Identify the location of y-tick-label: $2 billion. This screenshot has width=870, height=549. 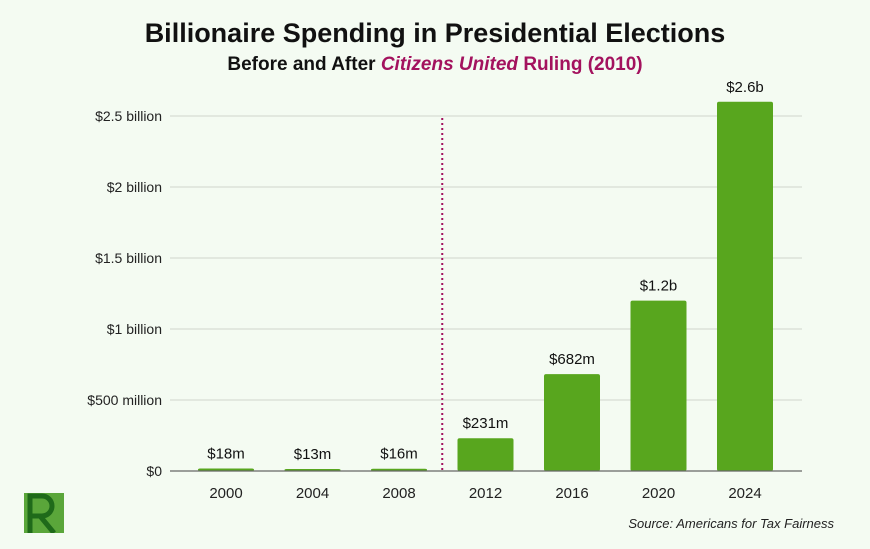
(134, 187).